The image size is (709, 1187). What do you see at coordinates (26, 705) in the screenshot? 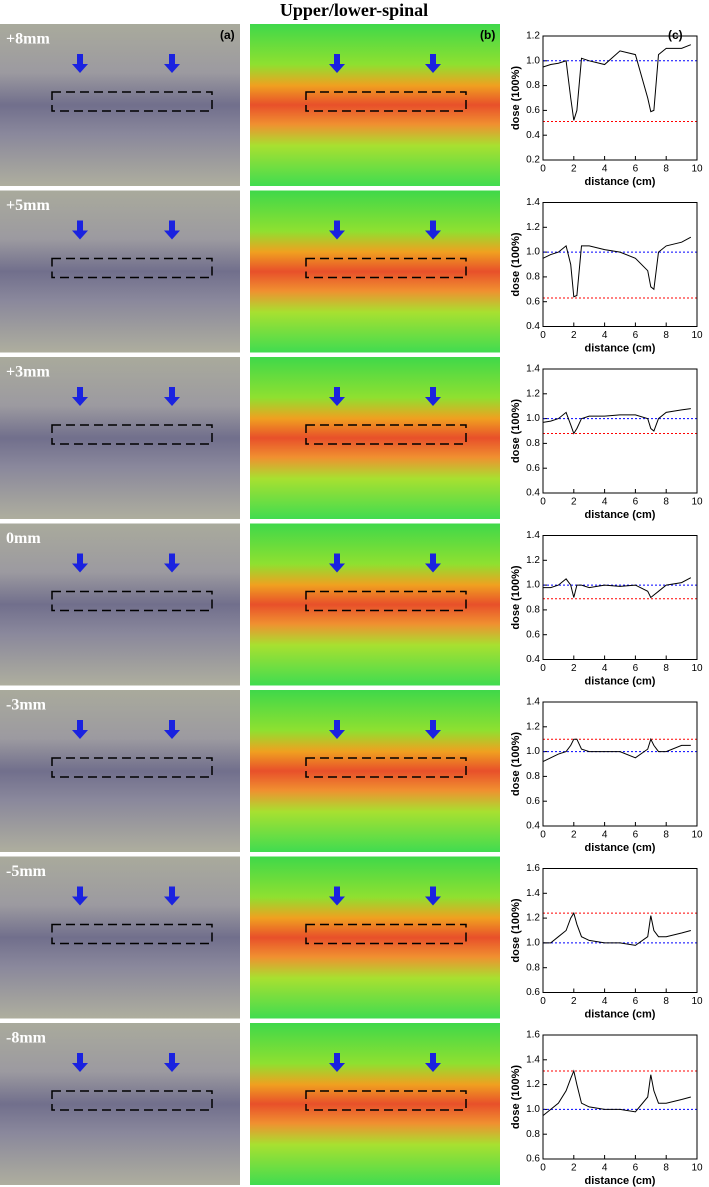
I see `row-label: -3mm` at bounding box center [26, 705].